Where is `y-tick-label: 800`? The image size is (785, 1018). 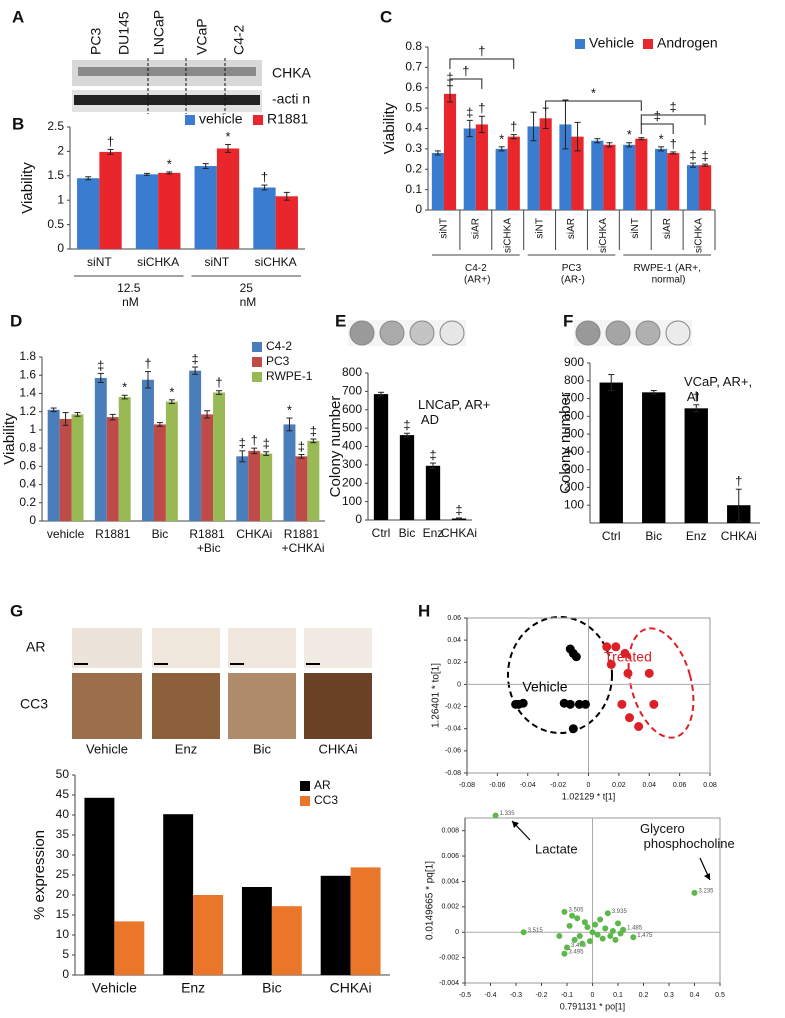
y-tick-label: 800 is located at coordinates (574, 380).